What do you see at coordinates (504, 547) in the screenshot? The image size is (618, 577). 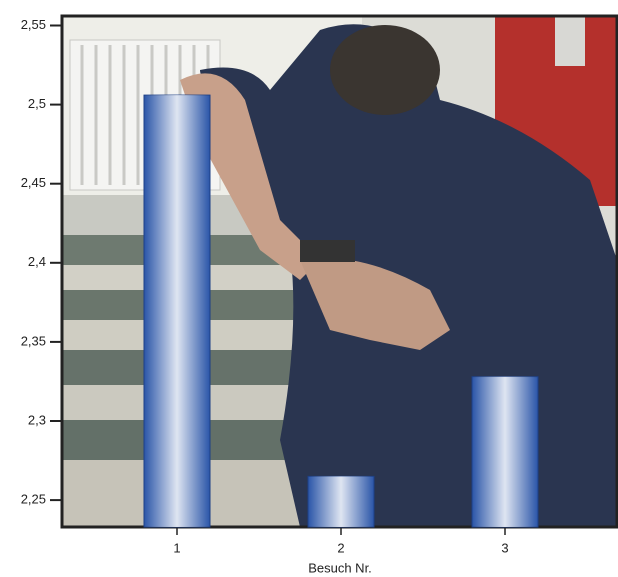 I see `x-tick-label: 3` at bounding box center [504, 547].